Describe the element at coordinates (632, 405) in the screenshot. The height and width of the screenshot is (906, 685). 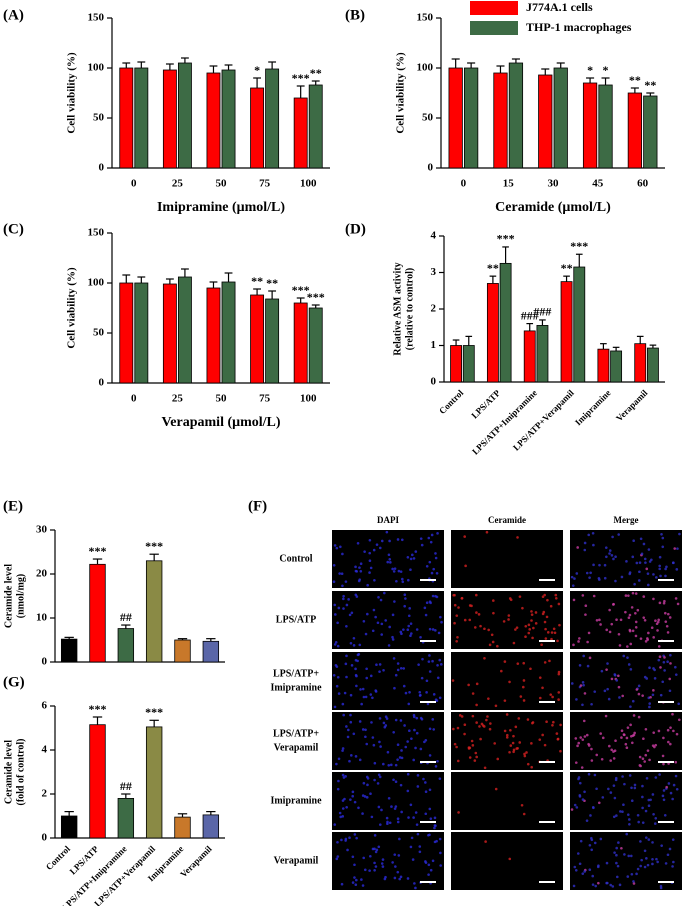
I see `x-tick-label: Verapamil` at that location.